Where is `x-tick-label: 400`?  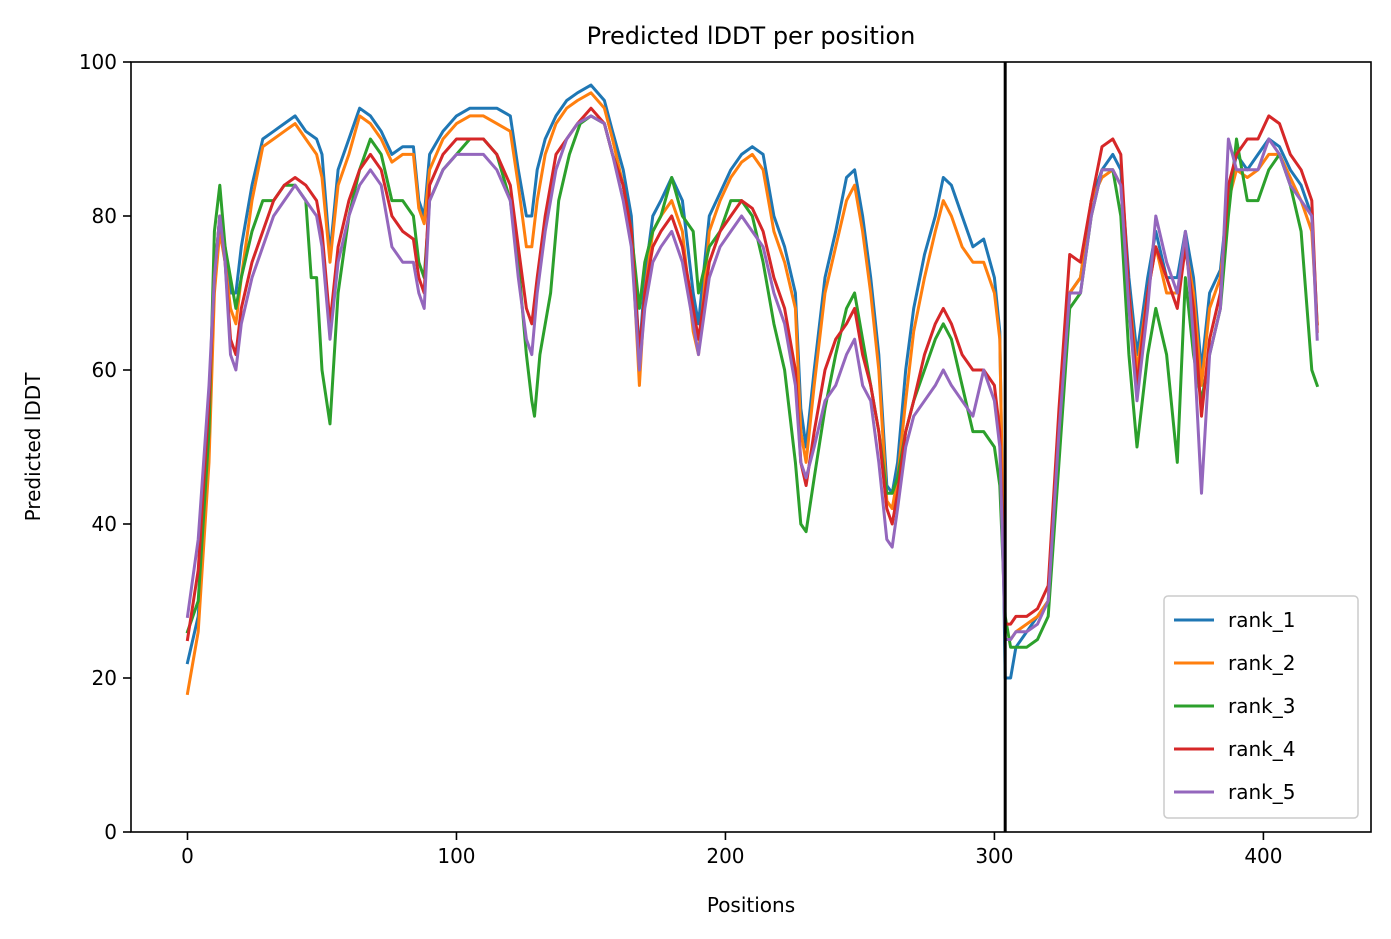
x-tick-label: 400 is located at coordinates (1263, 856).